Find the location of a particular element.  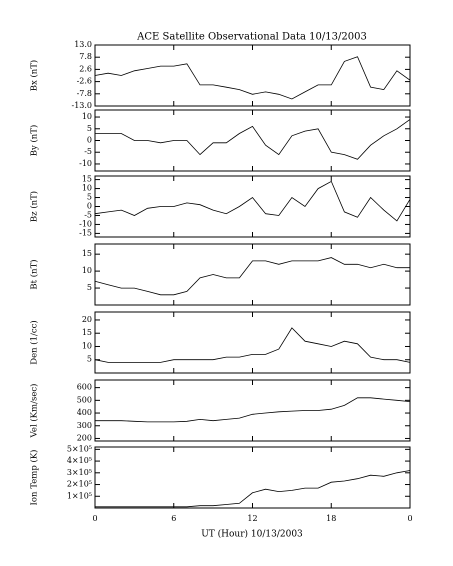

y-tick-label: 600 is located at coordinates (84, 387).